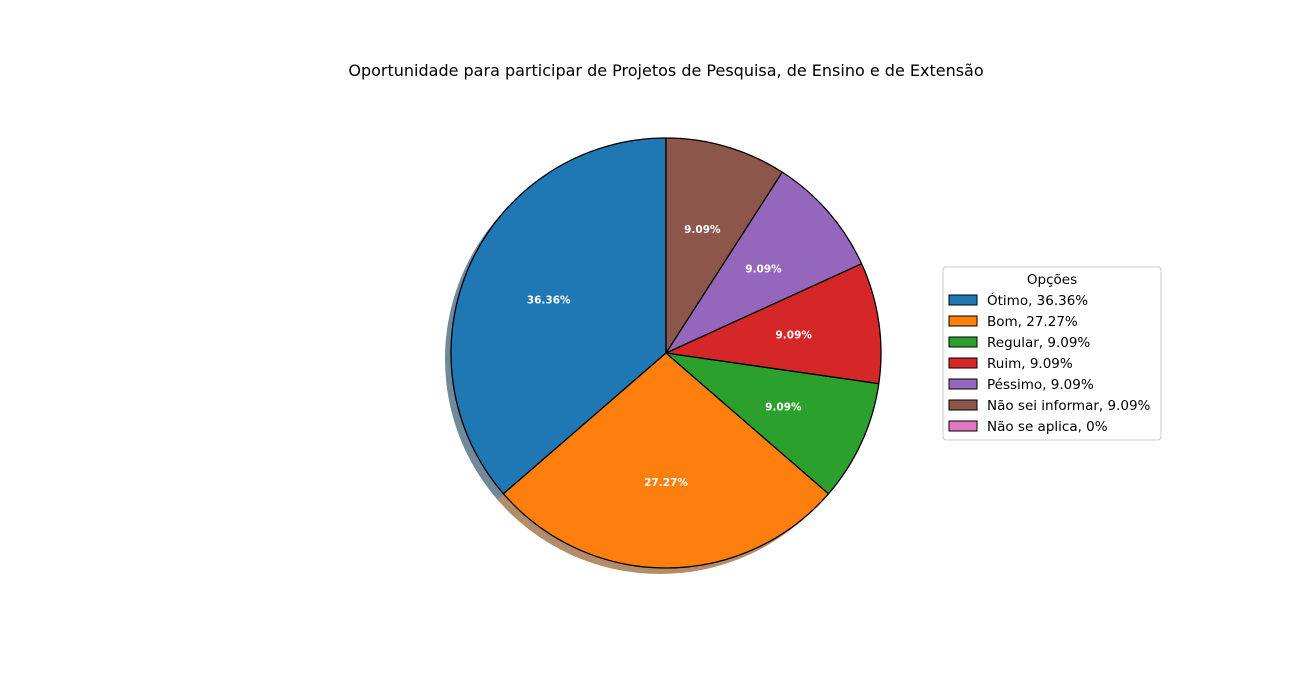 The width and height of the screenshot is (1300, 700). I want to click on legend-label-otimo: Ótimo, 36.36%, so click(1037, 300).